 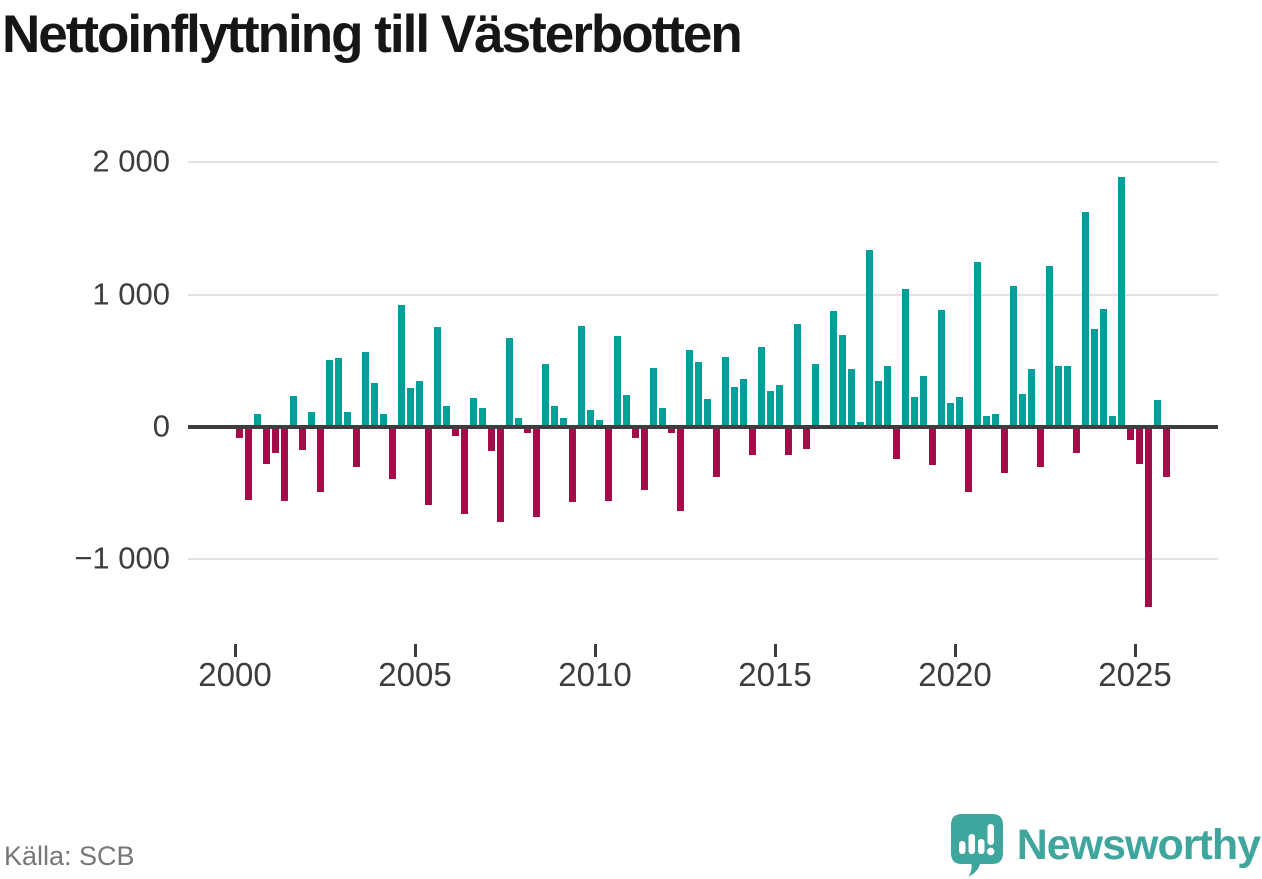 What do you see at coordinates (689, 388) in the screenshot?
I see `bar-2012Q3` at bounding box center [689, 388].